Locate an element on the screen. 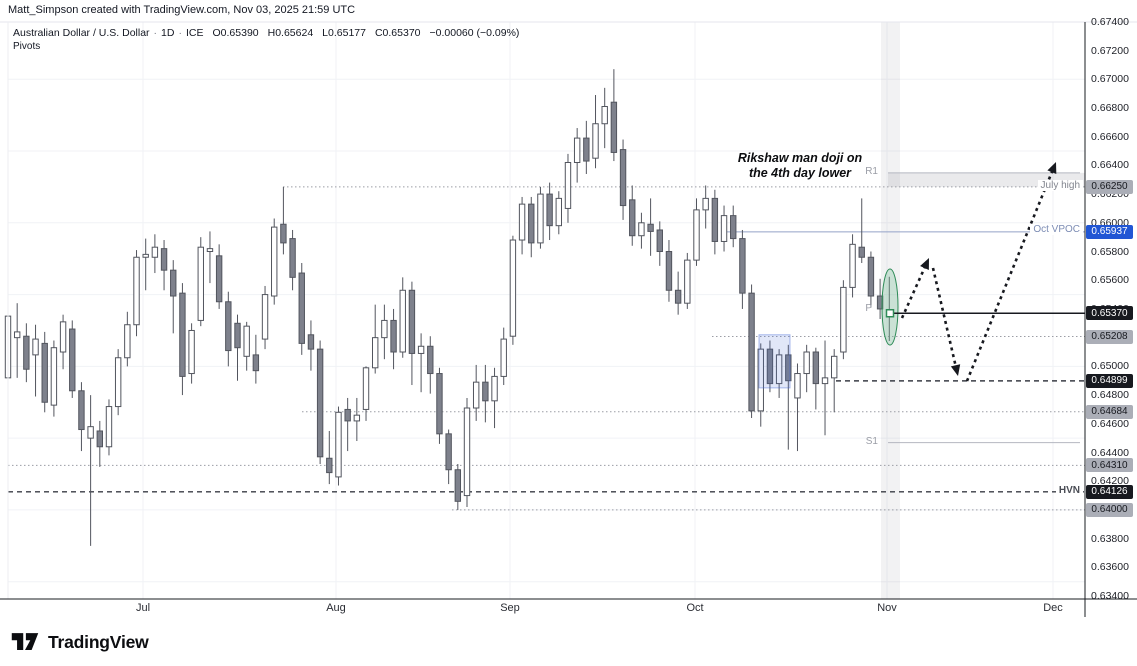  july-high-line-label: July high is located at coordinates (1060, 185).